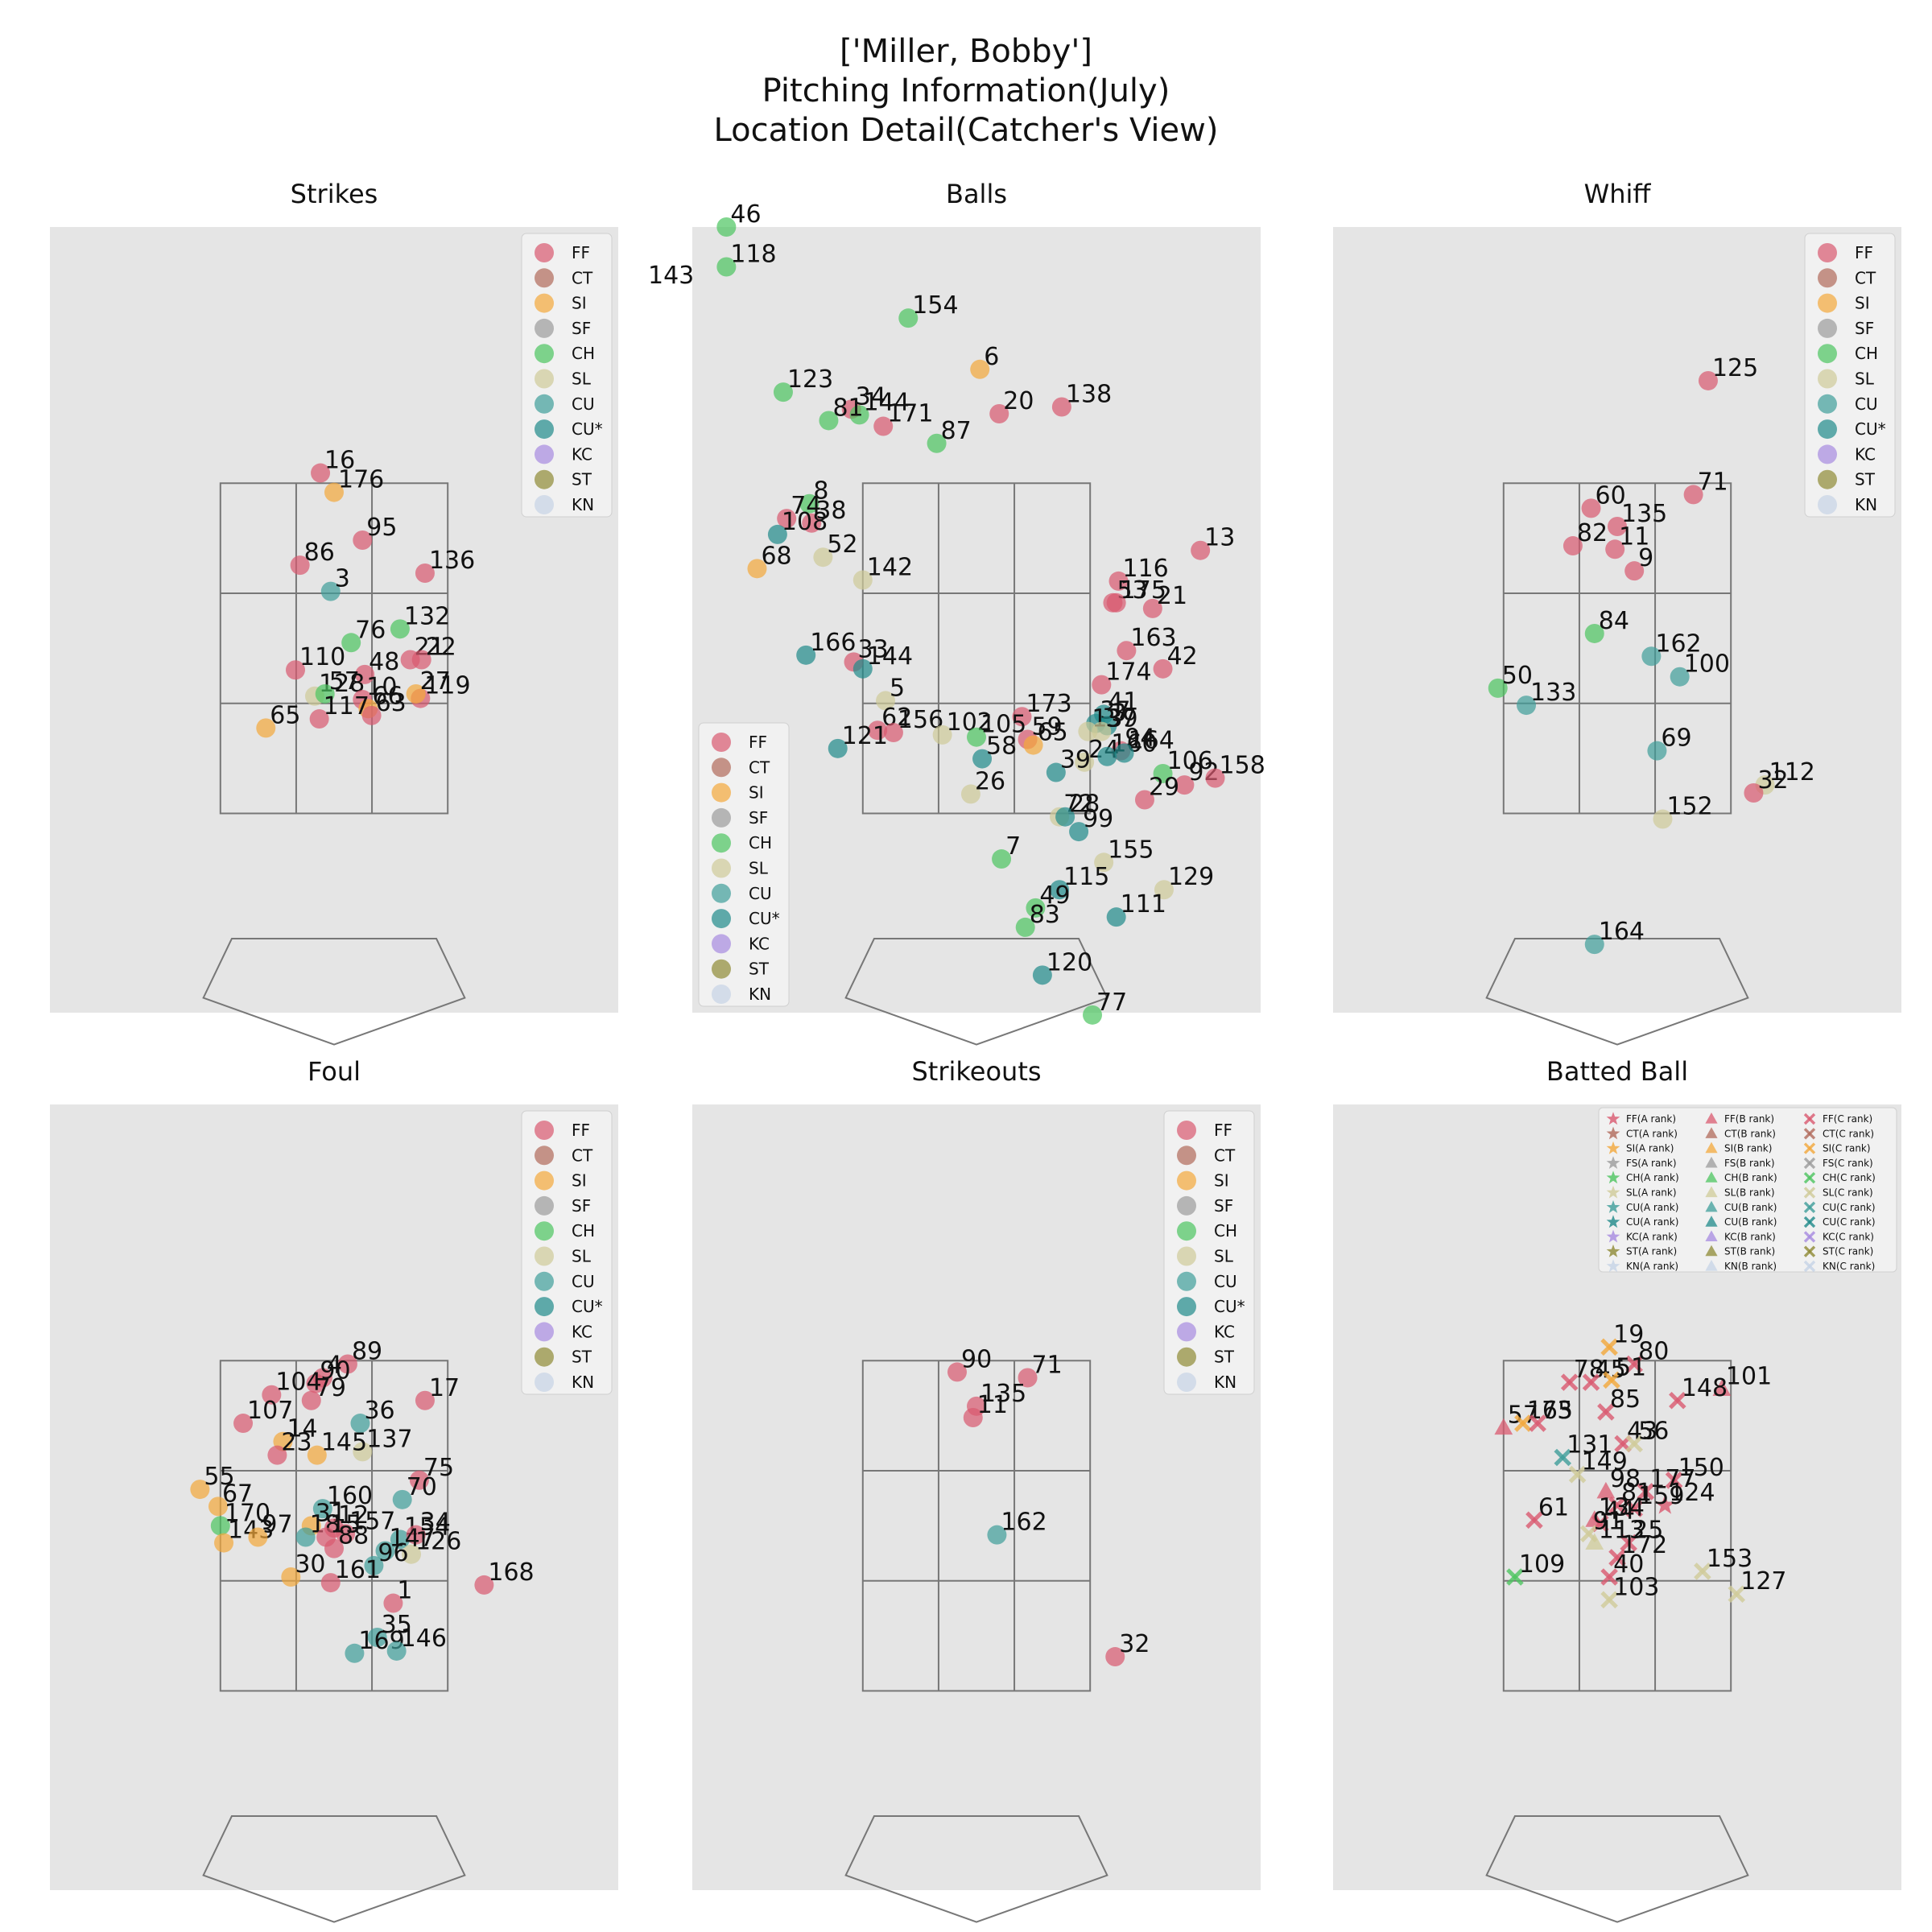  What do you see at coordinates (319, 553) in the screenshot?
I see `point-label: 86` at bounding box center [319, 553].